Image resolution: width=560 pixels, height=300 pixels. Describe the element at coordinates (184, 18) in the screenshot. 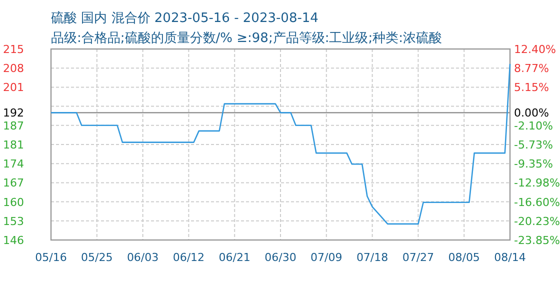

I see `chart-title: 硫酸 国内 混合价 2023-05-16 - 2023-08-14` at that location.